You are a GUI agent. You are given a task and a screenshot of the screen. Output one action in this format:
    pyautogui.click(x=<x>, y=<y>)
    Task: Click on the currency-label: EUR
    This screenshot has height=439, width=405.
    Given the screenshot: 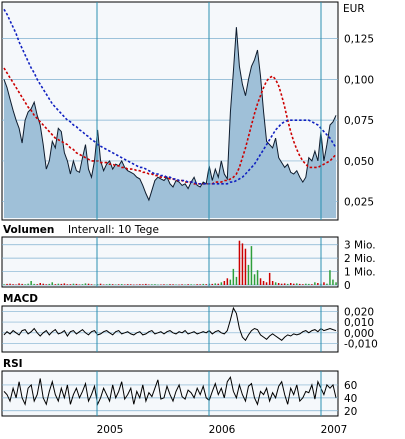 What is the action you would take?
    pyautogui.click(x=354, y=9)
    